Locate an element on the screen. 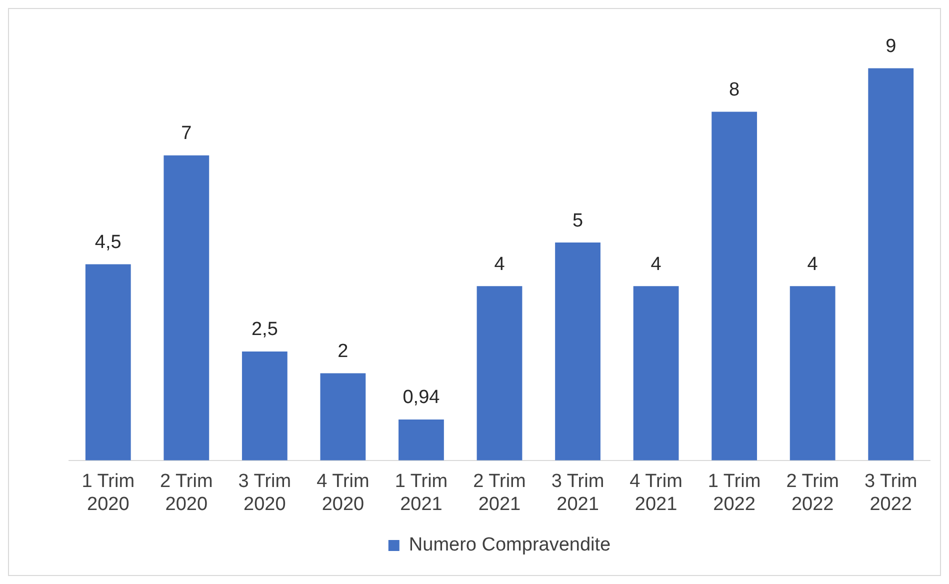  x-tick-label: 4 Trim 2020 is located at coordinates (343, 493).